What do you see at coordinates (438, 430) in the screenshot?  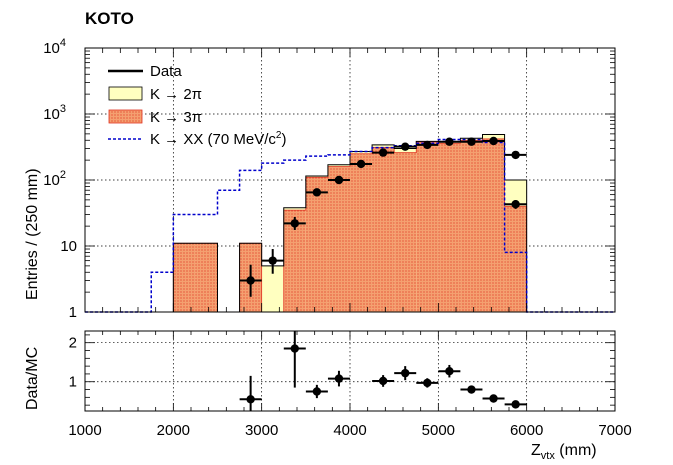 I see `x-tick-label: 5000` at bounding box center [438, 430].